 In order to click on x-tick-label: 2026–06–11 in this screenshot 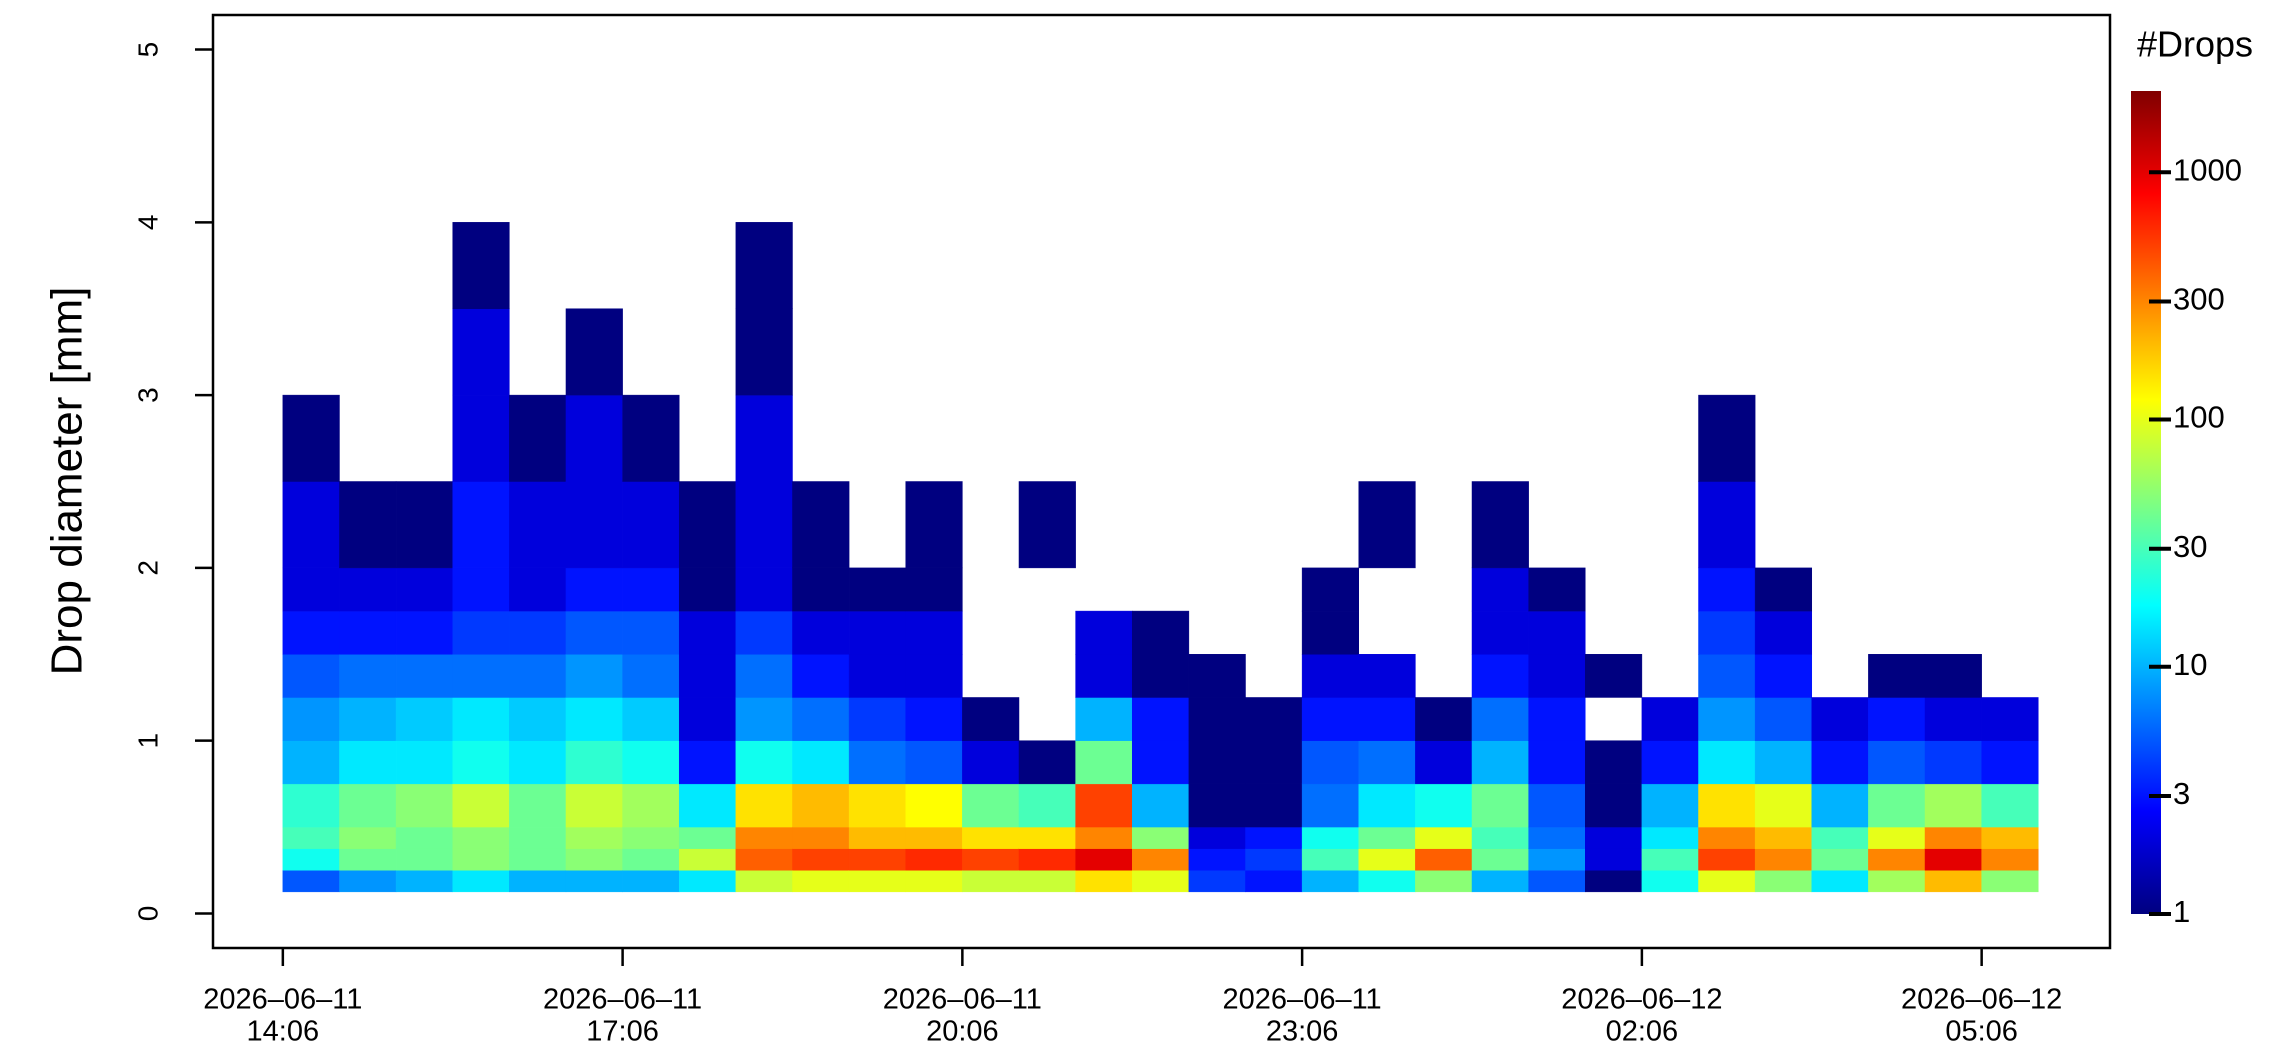, I will do `click(1302, 1000)`.